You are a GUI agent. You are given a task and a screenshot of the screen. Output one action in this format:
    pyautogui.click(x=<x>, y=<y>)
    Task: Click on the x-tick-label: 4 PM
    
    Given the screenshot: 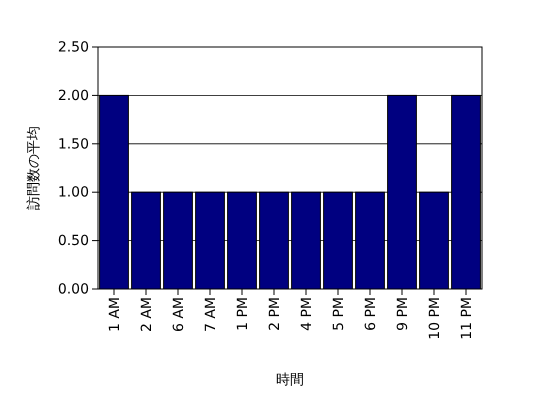 What is the action you would take?
    pyautogui.click(x=306, y=314)
    